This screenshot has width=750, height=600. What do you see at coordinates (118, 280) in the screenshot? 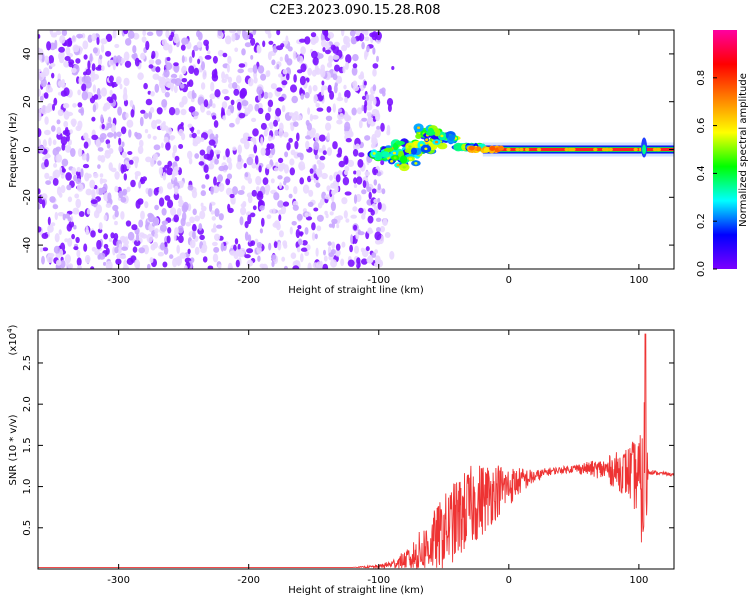
I see `spectrogram-x-tick-label: -300` at bounding box center [118, 280].